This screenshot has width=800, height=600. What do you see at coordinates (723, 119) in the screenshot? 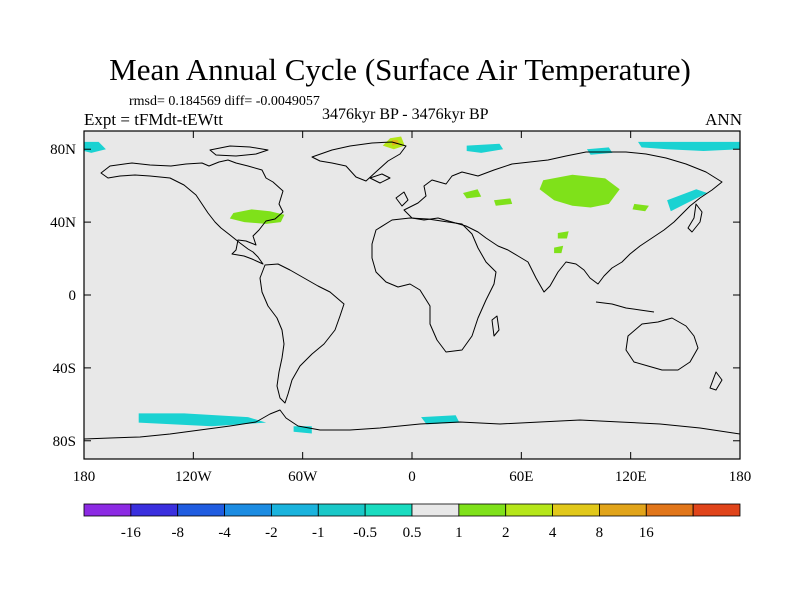
I see `season-label: ANN` at bounding box center [723, 119].